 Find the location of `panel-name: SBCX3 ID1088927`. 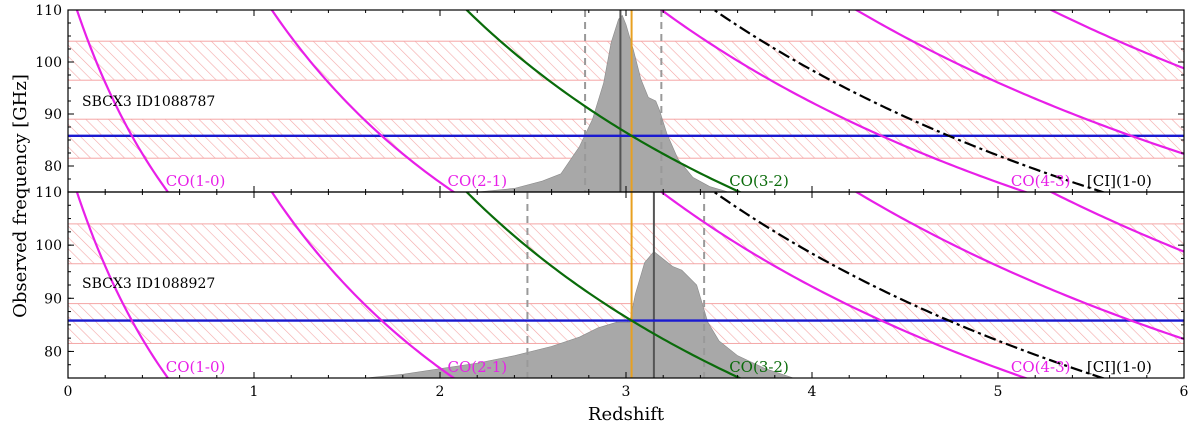

panel-name: SBCX3 ID1088927 is located at coordinates (148, 284).